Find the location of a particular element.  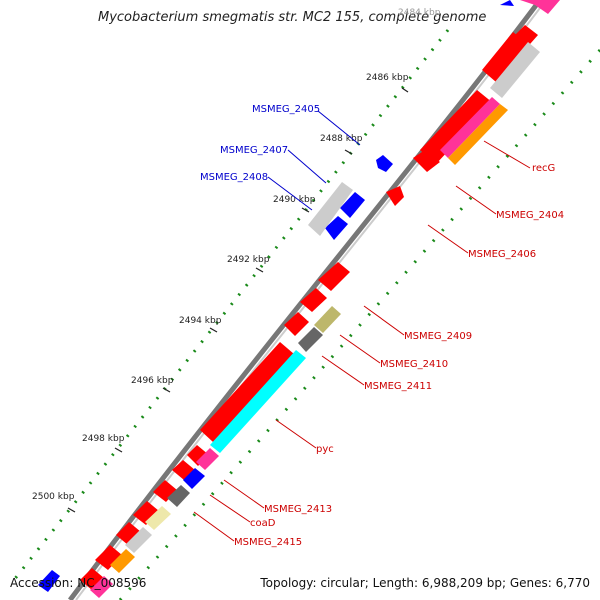

gene-label-reverse: MSMEG_2413 is located at coordinates (298, 509).